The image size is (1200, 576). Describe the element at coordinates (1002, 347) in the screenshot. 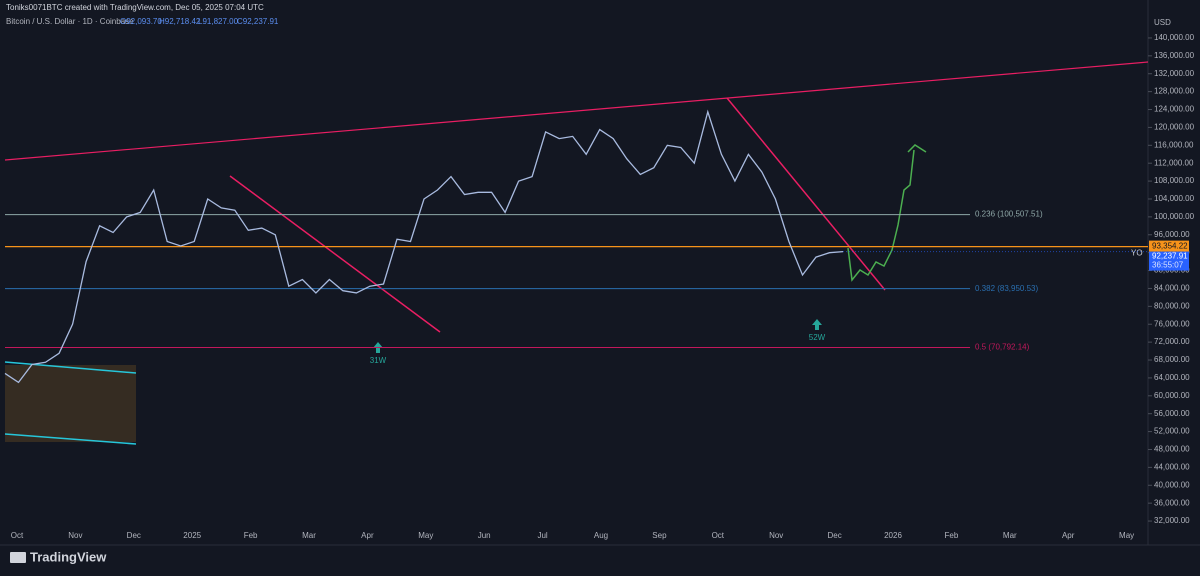

I see `fib-label: 0.5 (70,792.14)` at that location.